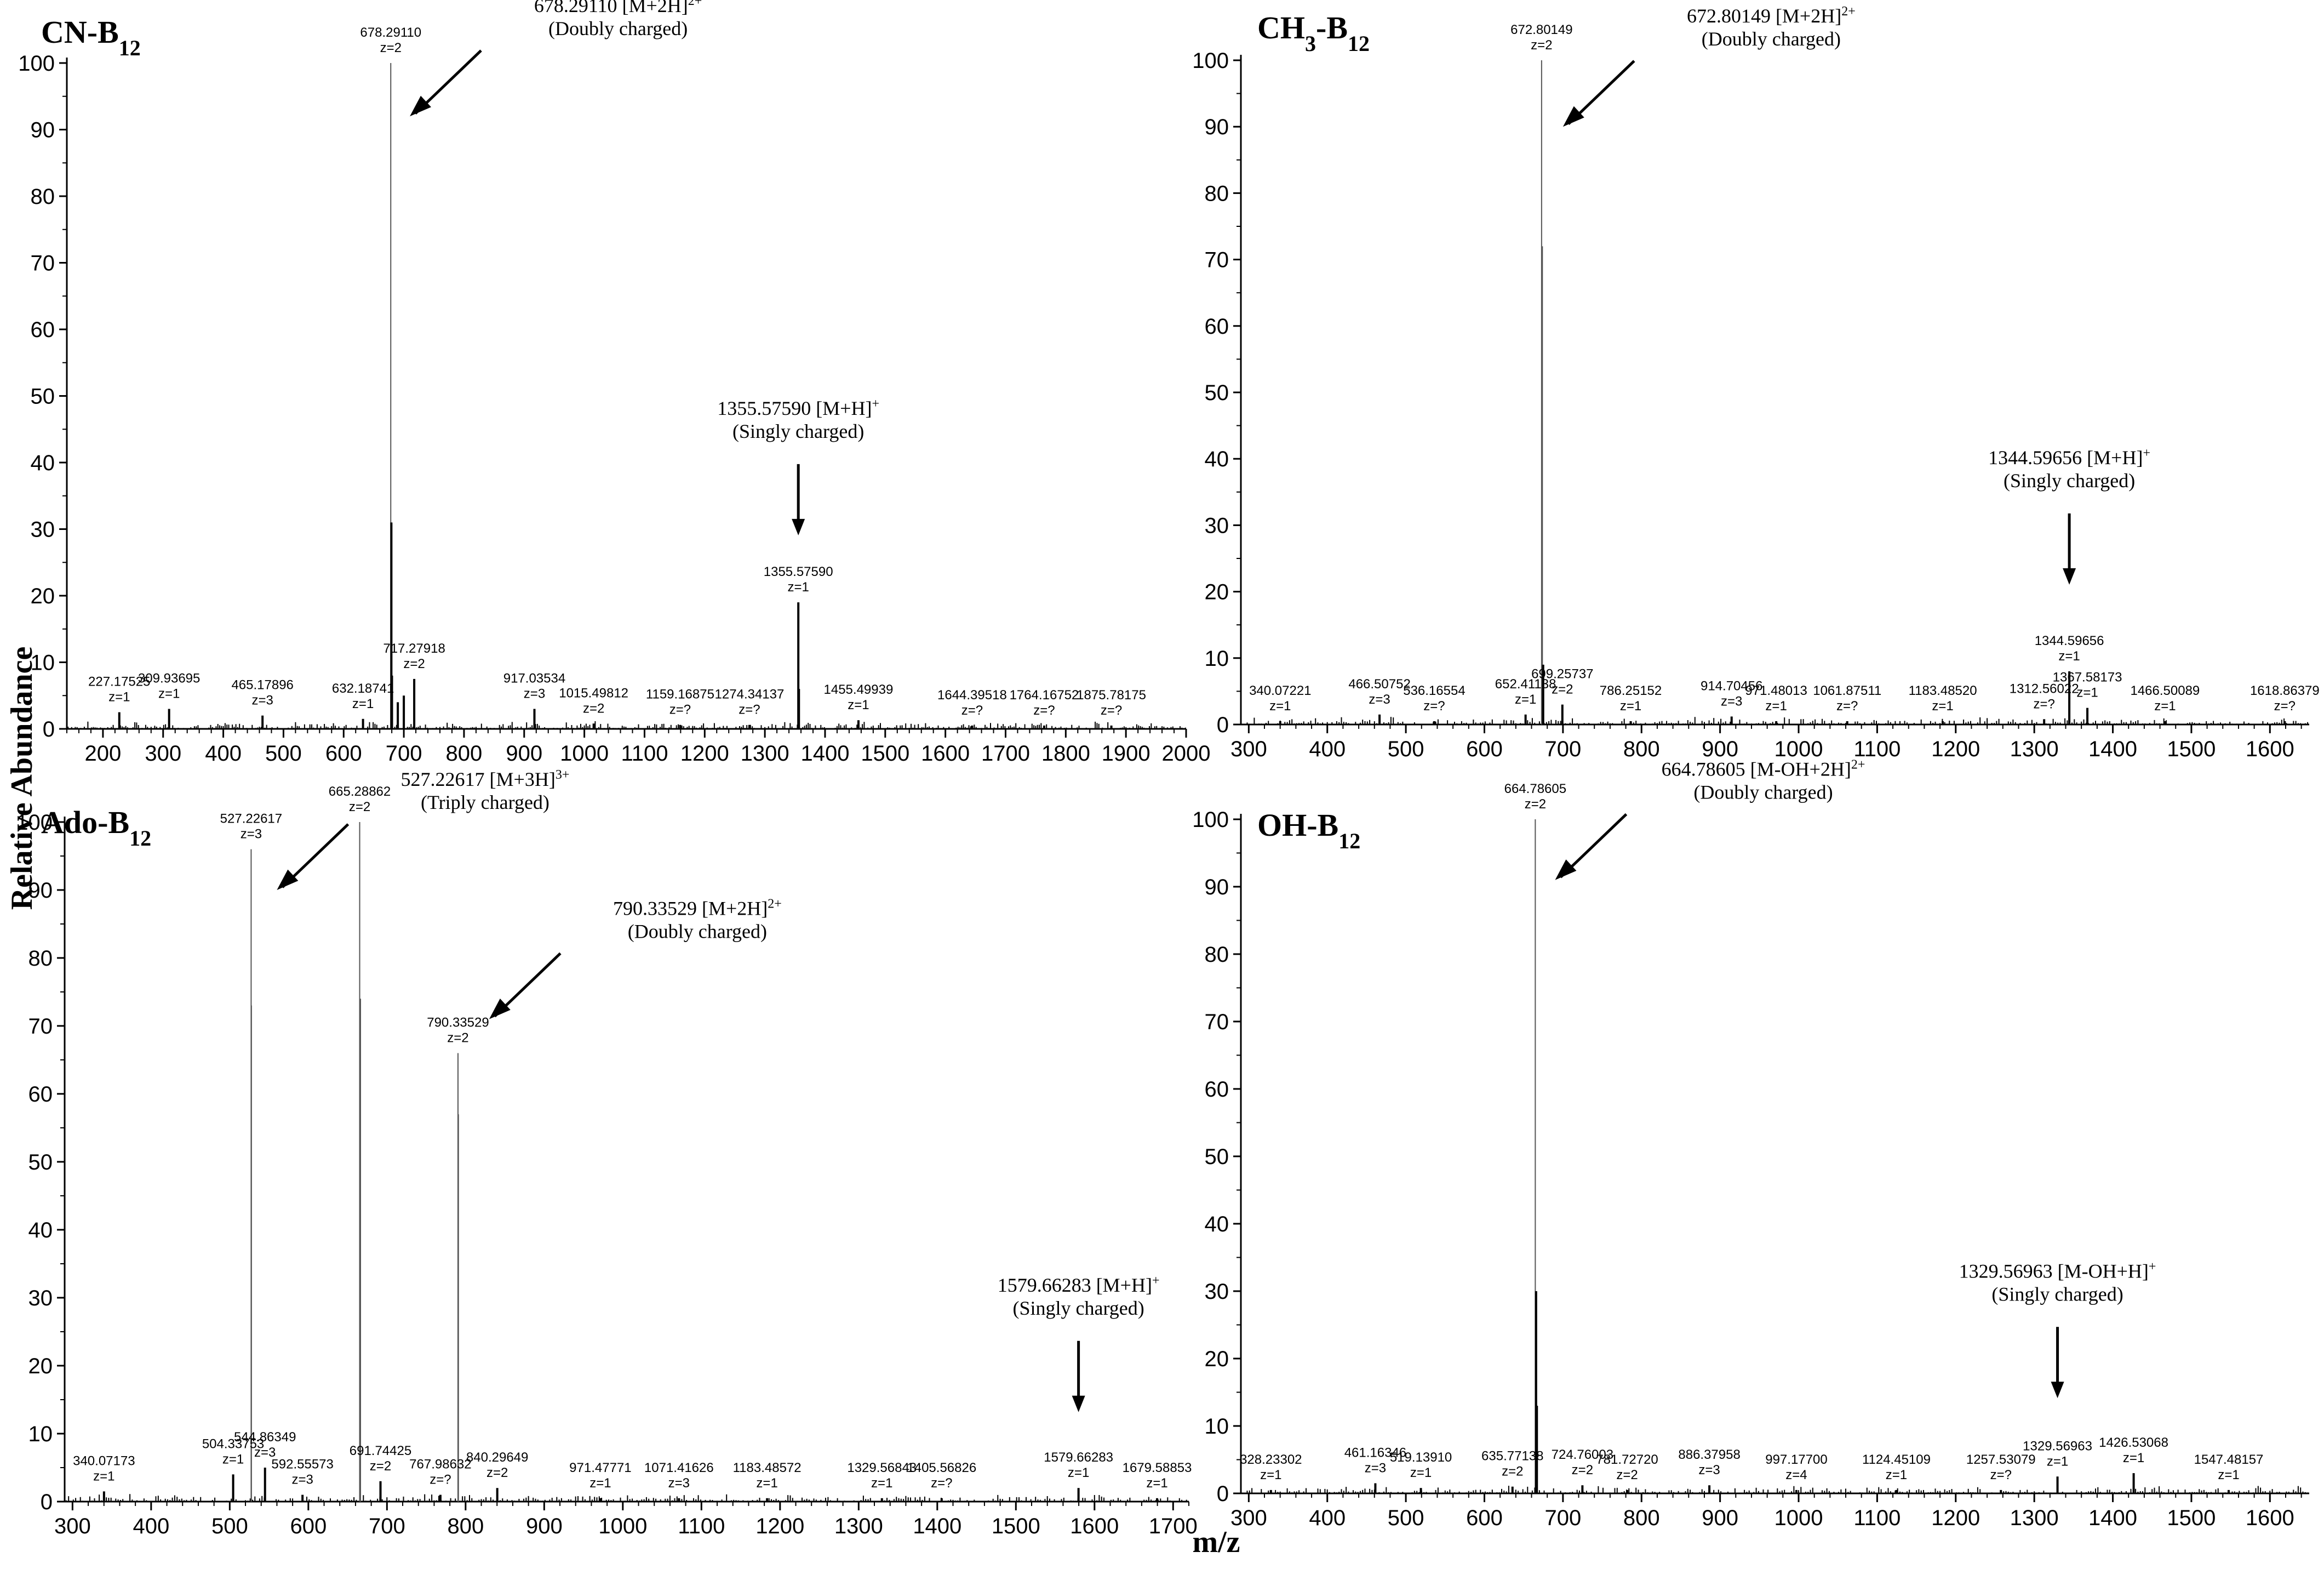 This screenshot has width=2324, height=1569. I want to click on peak-label: 465.17896, so click(262, 685).